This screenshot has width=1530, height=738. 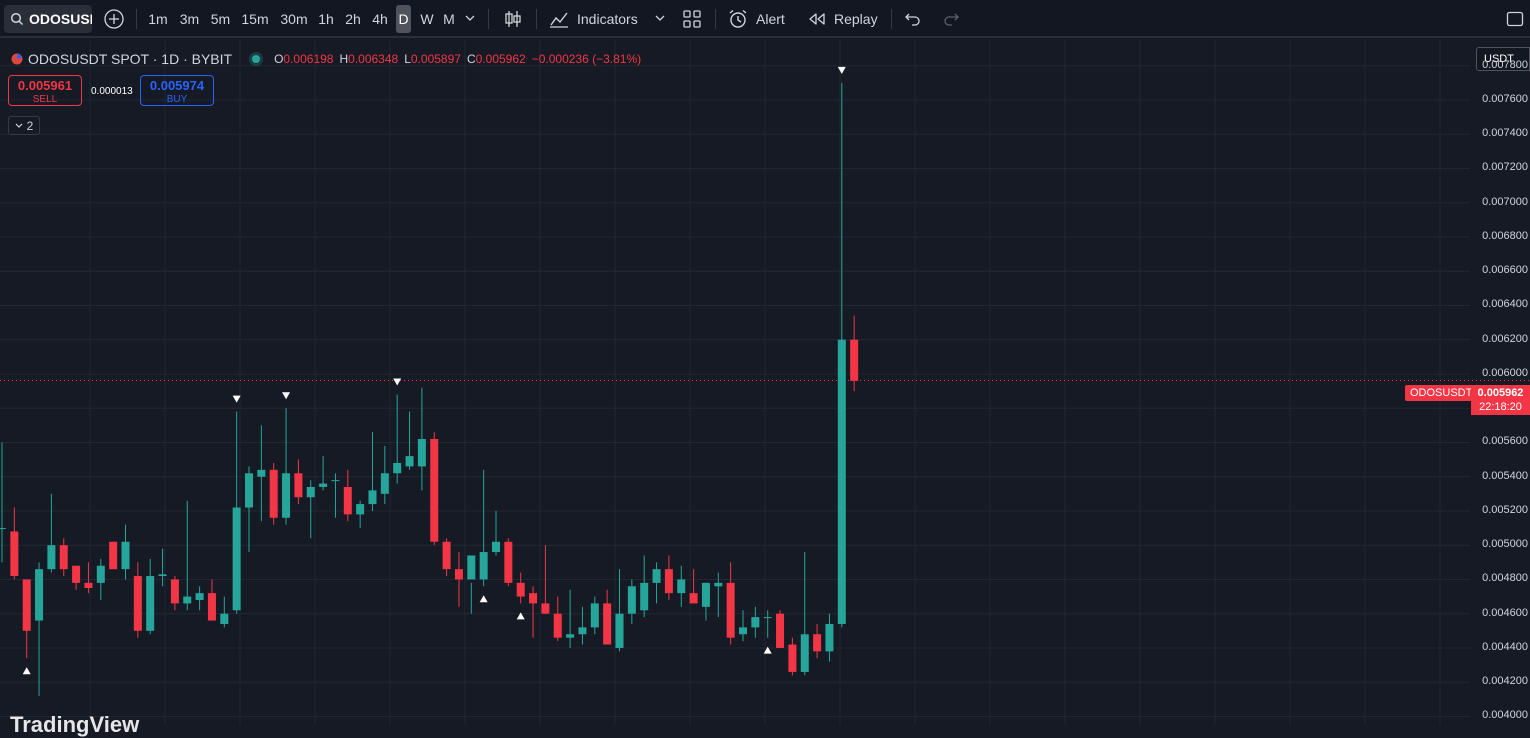 What do you see at coordinates (843, 19) in the screenshot?
I see `replay-button: Replay` at bounding box center [843, 19].